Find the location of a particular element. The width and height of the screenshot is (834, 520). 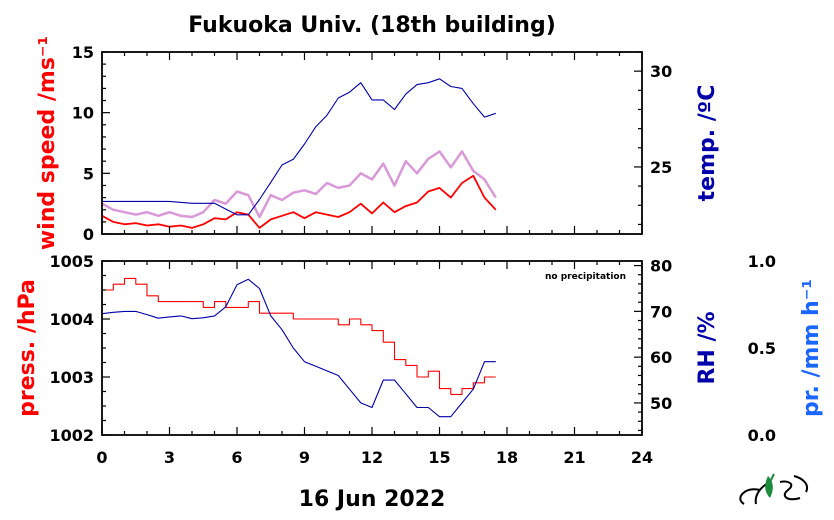

x-tick-label: 15 is located at coordinates (439, 457).